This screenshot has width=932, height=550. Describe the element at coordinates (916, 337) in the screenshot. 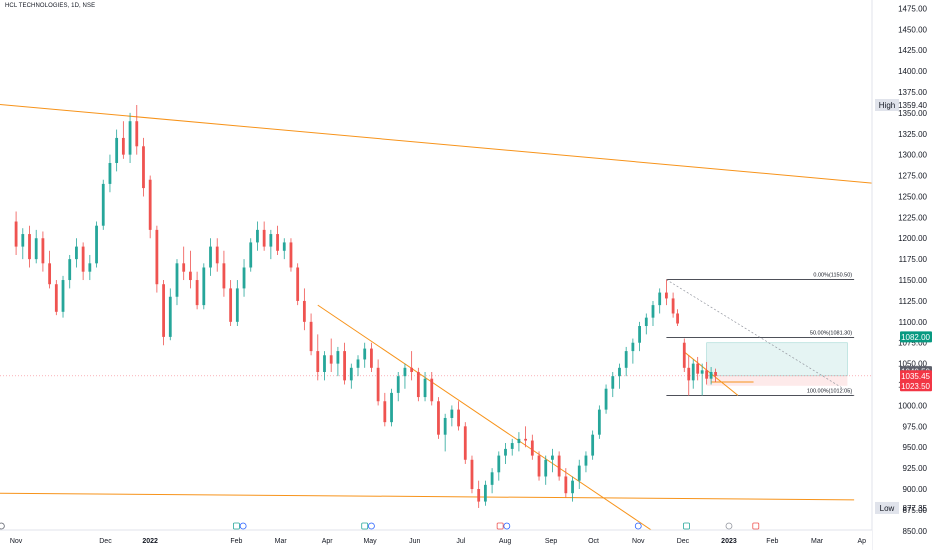

I see `price-marker: 1082.00` at that location.